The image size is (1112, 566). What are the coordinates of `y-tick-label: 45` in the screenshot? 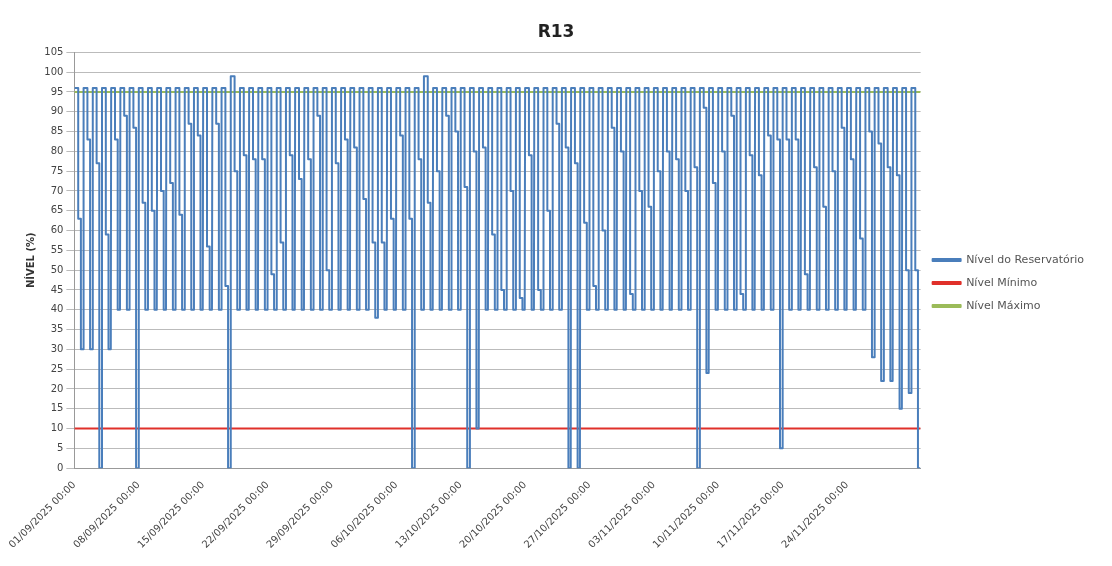 It's located at (57, 289).